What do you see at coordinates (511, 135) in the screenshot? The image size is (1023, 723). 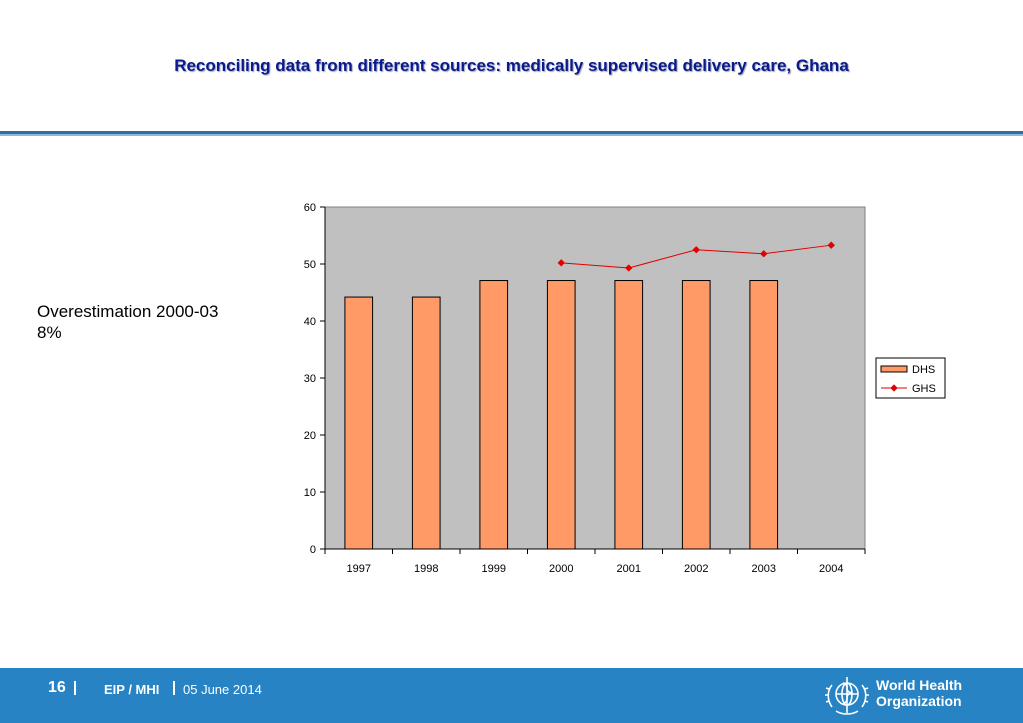 I see `title-divider-highlight` at bounding box center [511, 135].